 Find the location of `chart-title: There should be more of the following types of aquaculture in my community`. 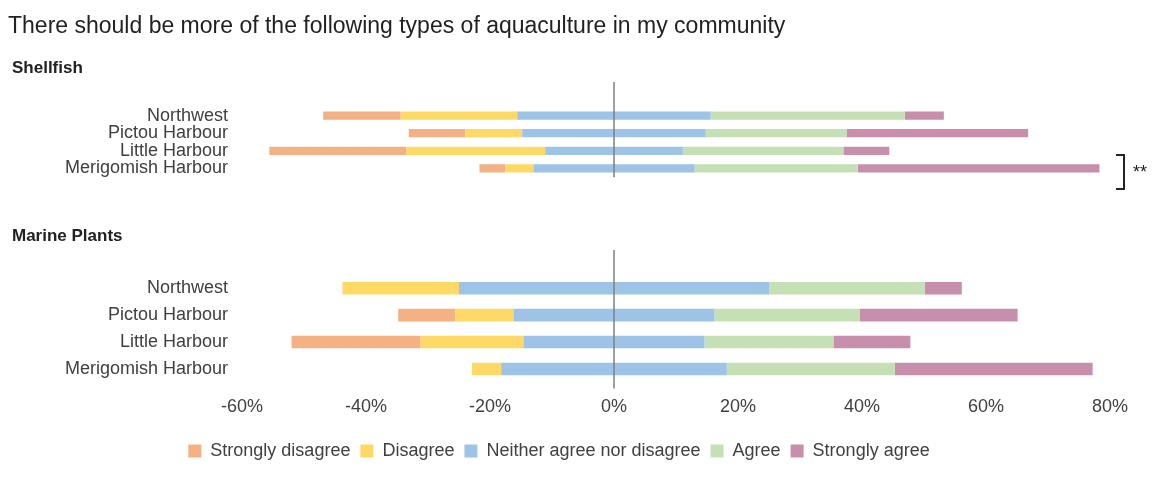

chart-title: There should be more of the following types of aquaculture in my community is located at coordinates (397, 25).